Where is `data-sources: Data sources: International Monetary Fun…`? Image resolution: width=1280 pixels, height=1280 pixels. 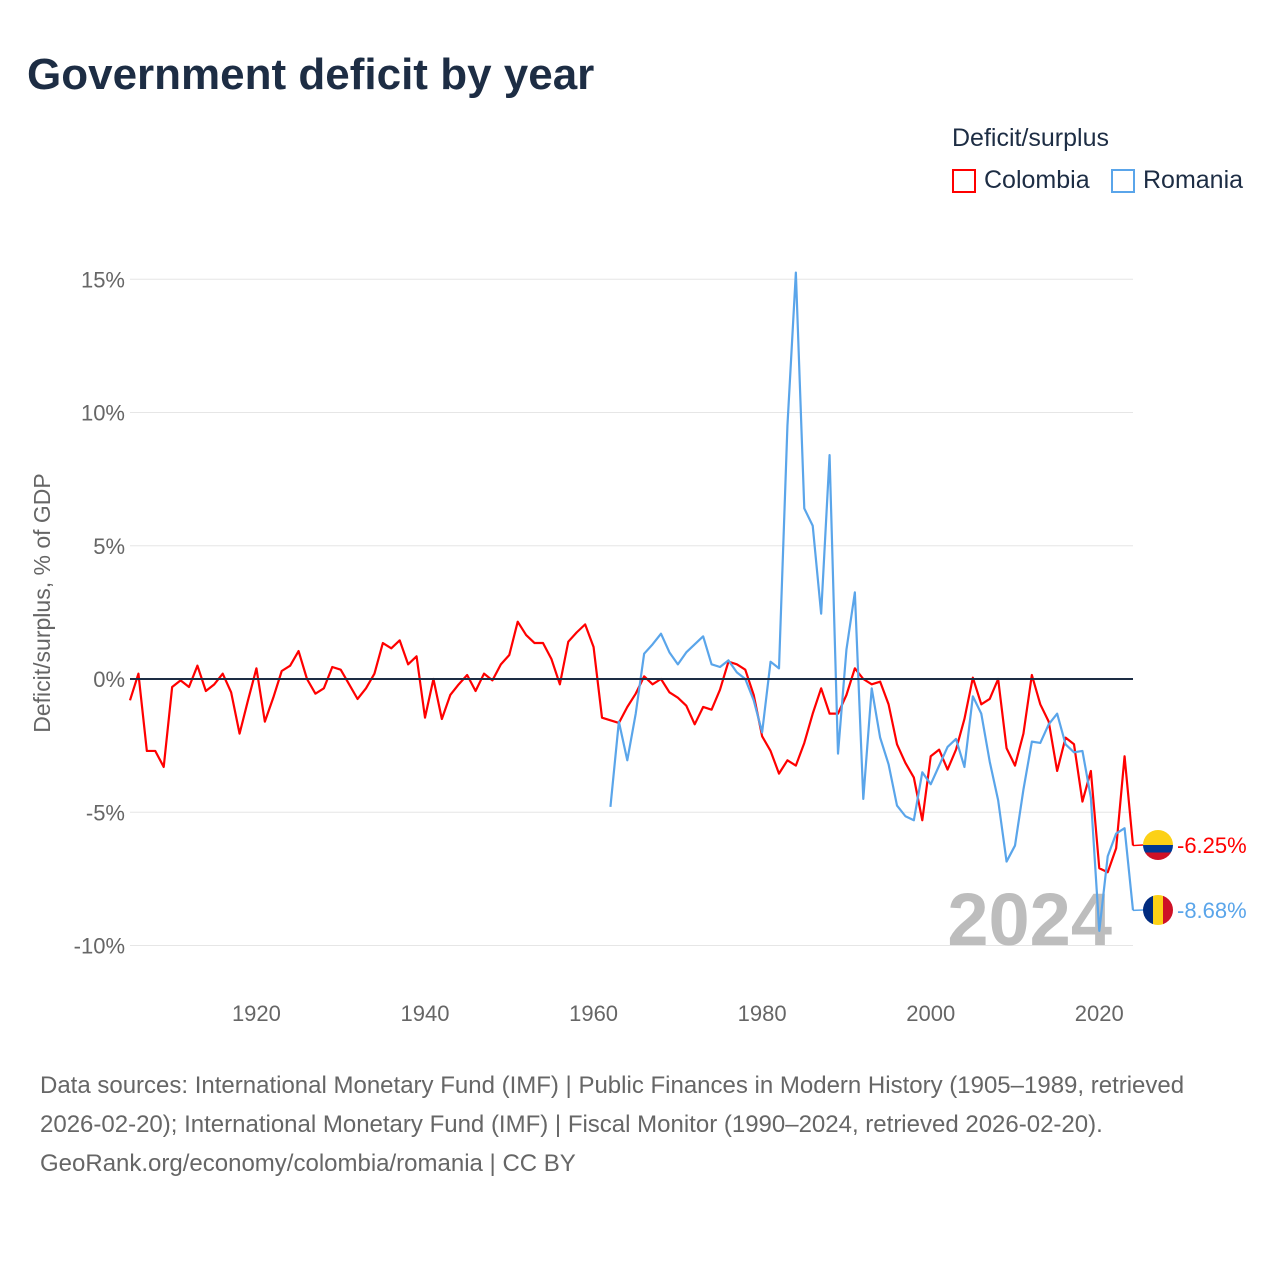
data-sources: Data sources: International Monetary Fun… is located at coordinates (612, 1105).